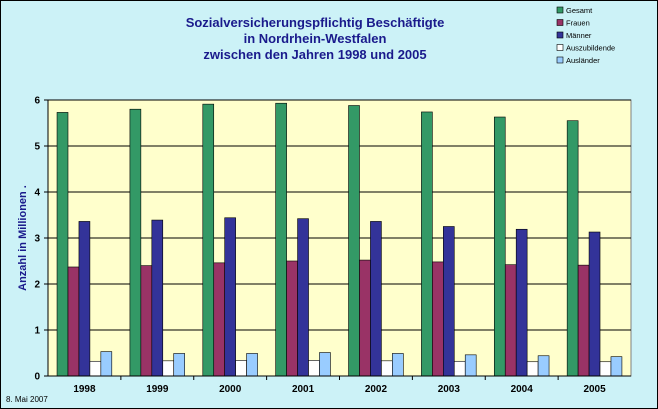 This screenshot has height=409, width=658. Describe the element at coordinates (572, 248) in the screenshot. I see `bar-gesamt-2005` at that location.